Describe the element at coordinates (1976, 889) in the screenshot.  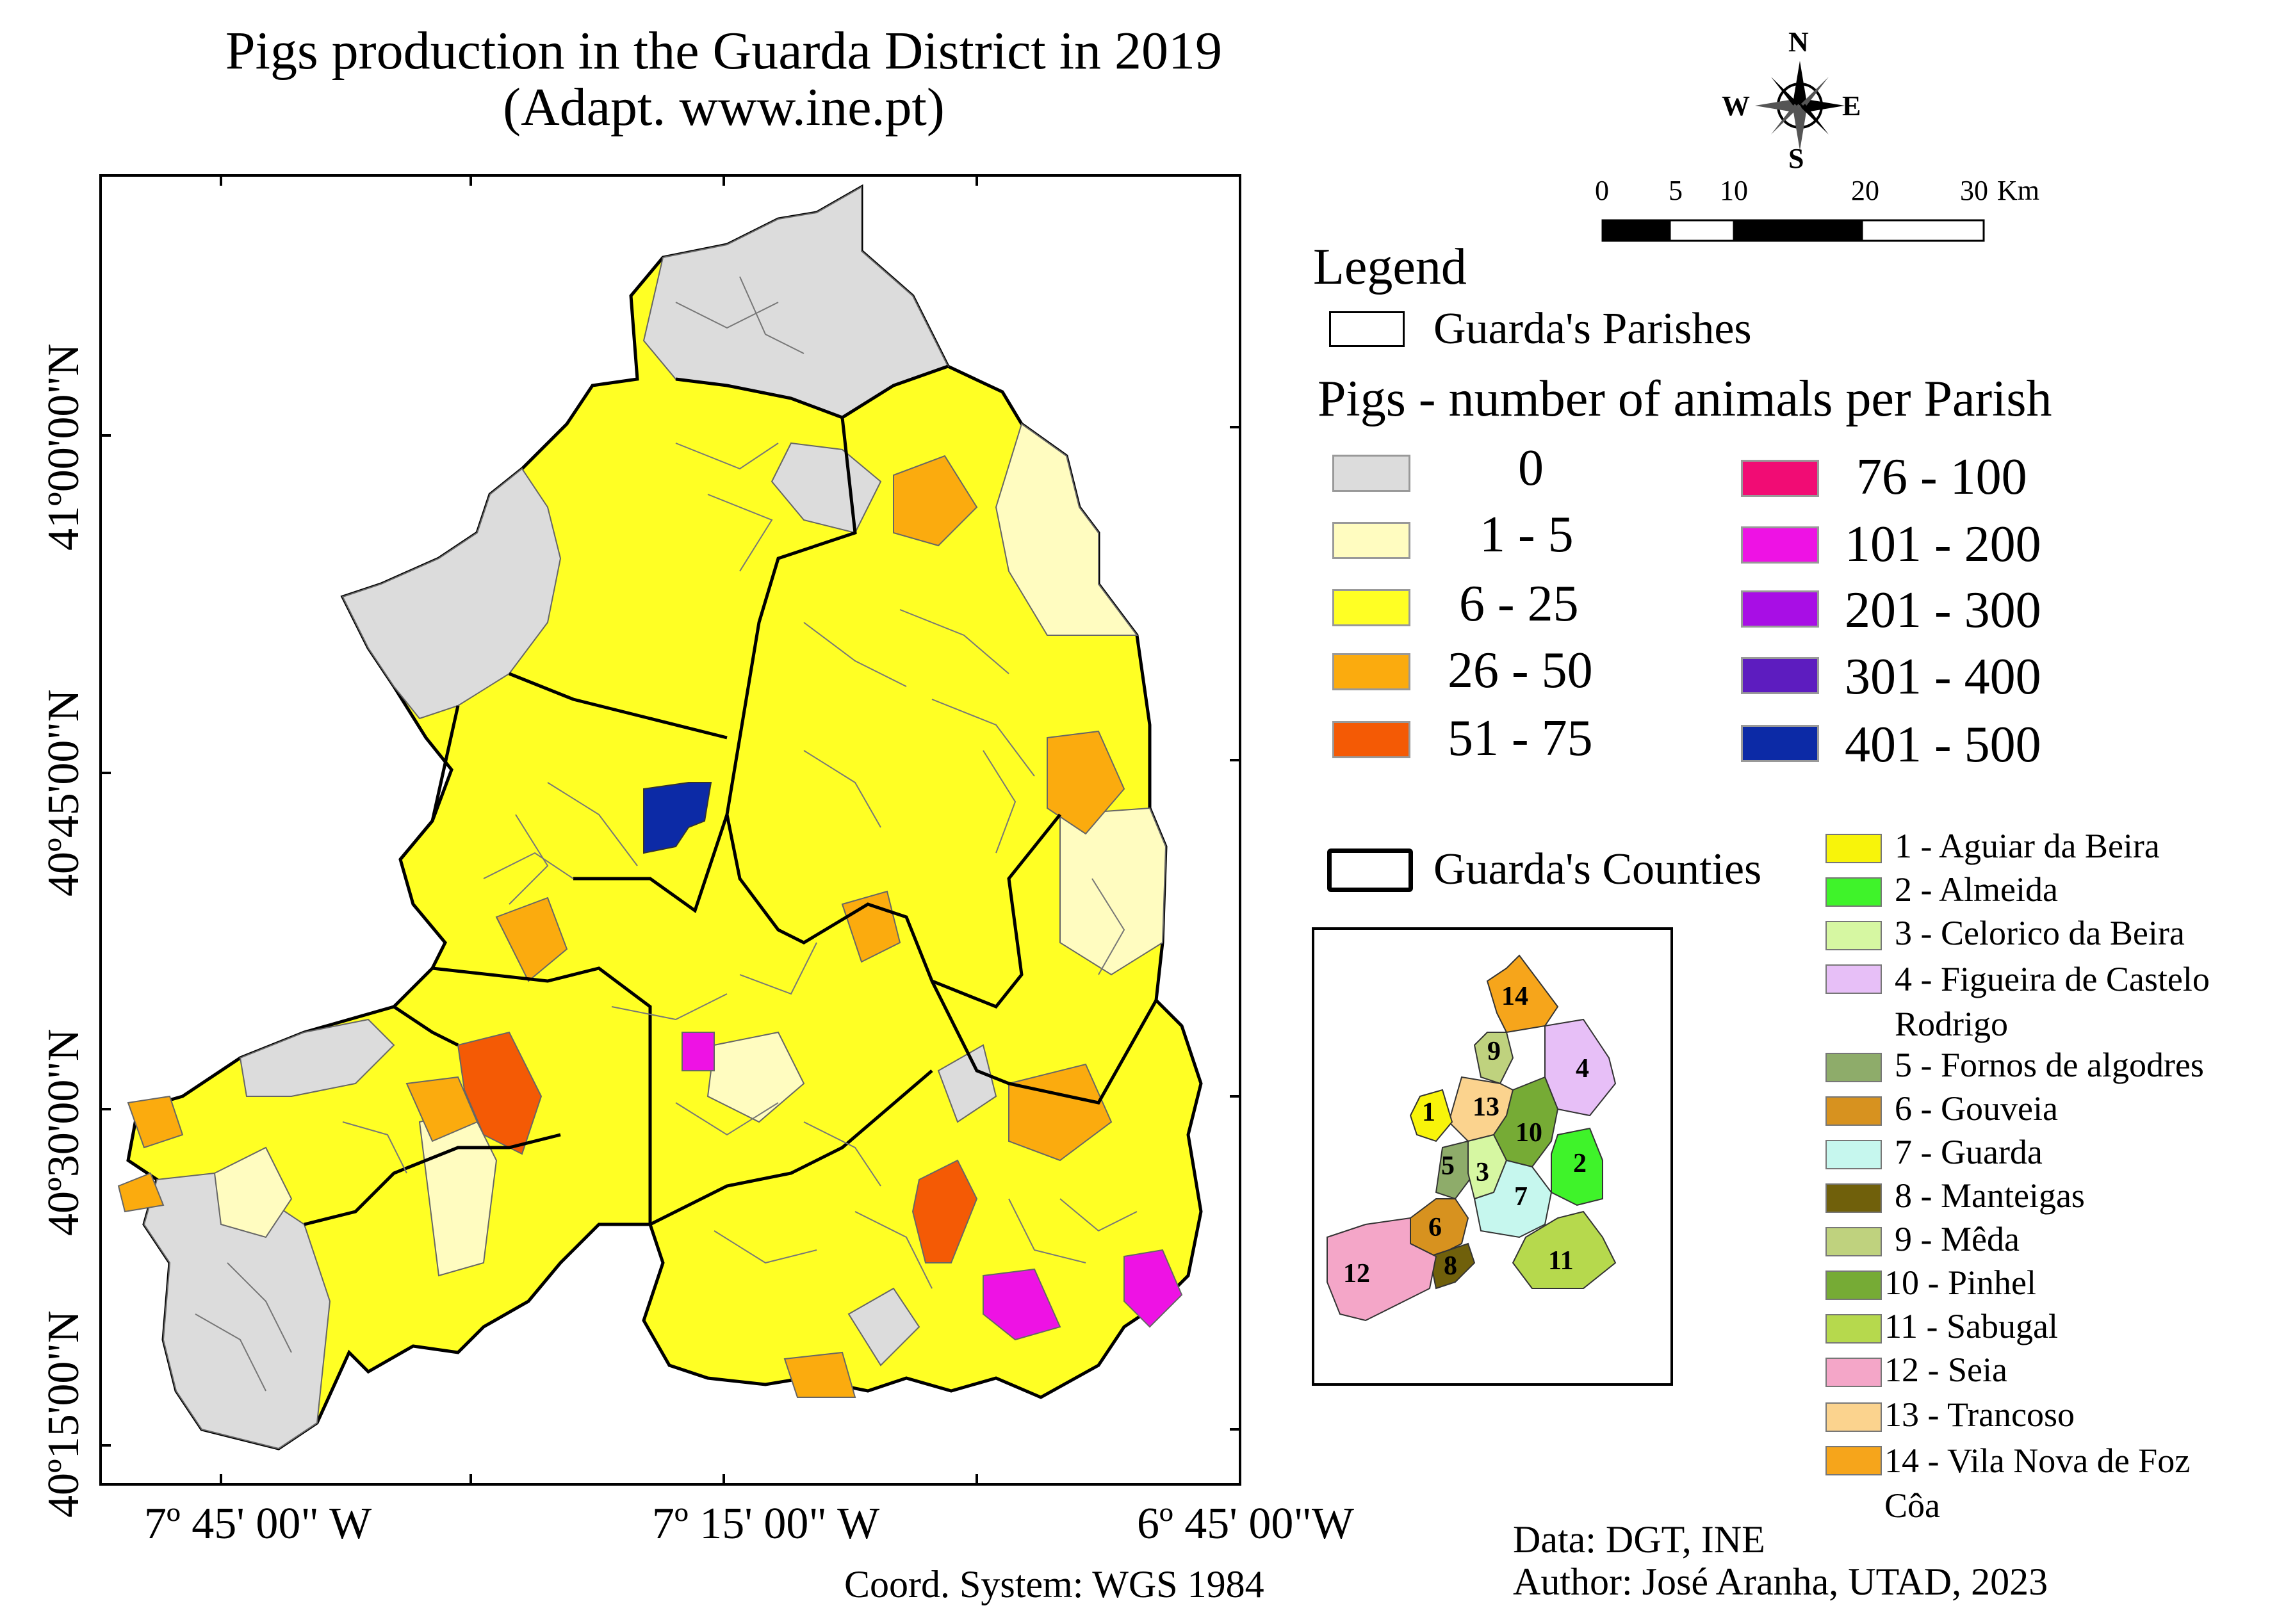
I see `county-label-2: 2 - Almeida` at that location.